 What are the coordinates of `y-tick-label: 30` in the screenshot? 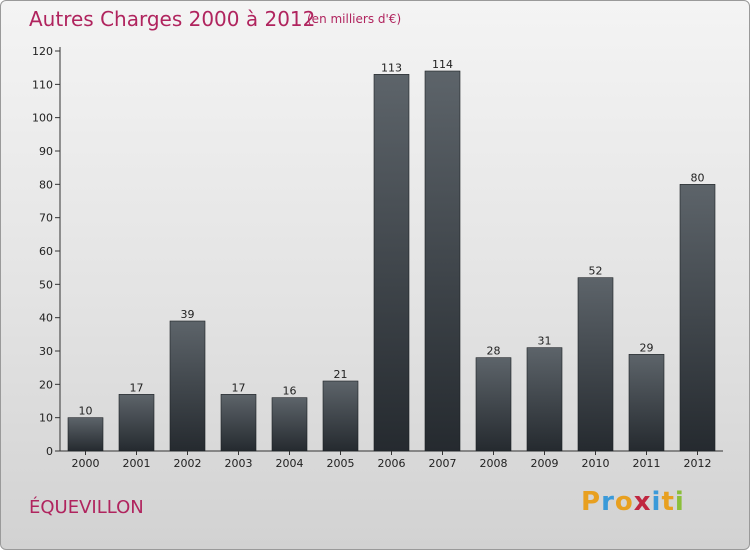 It's located at (46, 351).